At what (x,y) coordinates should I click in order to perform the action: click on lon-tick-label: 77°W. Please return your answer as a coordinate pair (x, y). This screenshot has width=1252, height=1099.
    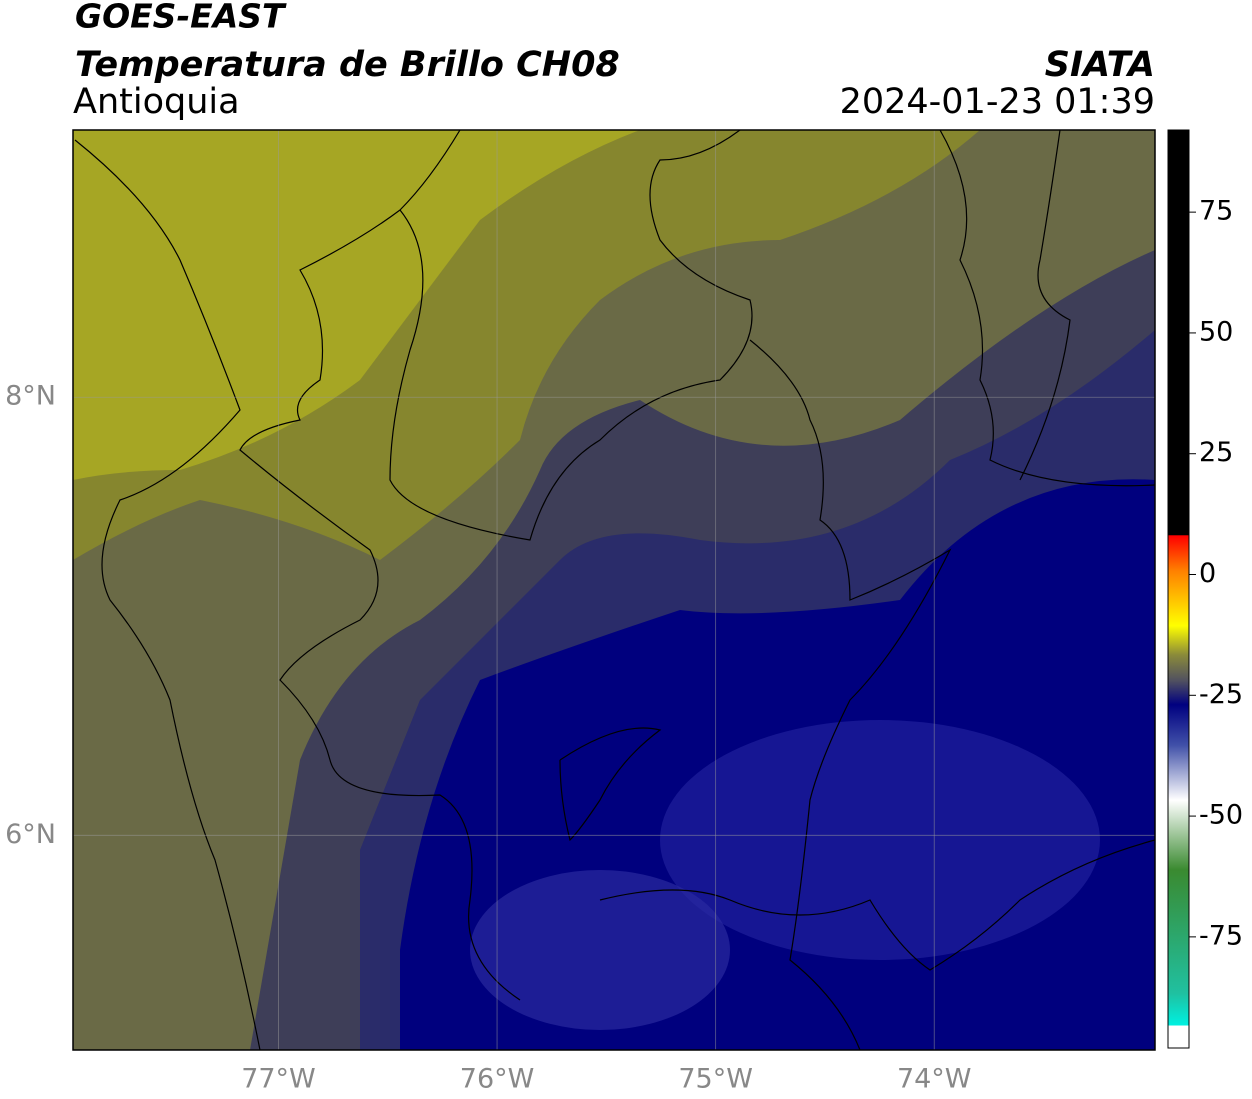
    Looking at the image, I should click on (278, 1079).